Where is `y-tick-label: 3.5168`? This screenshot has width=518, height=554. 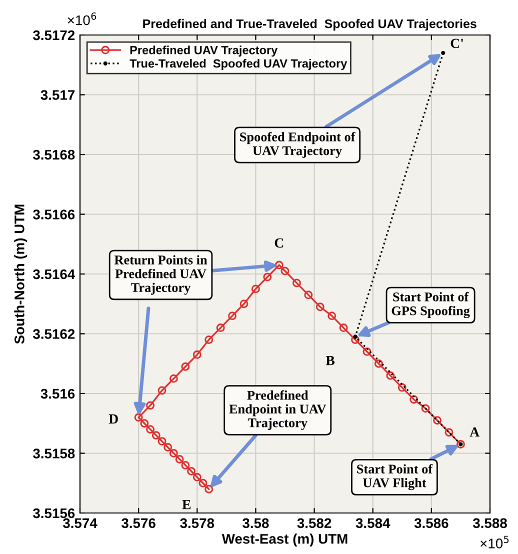 y-tick-label: 3.5168 is located at coordinates (53, 155).